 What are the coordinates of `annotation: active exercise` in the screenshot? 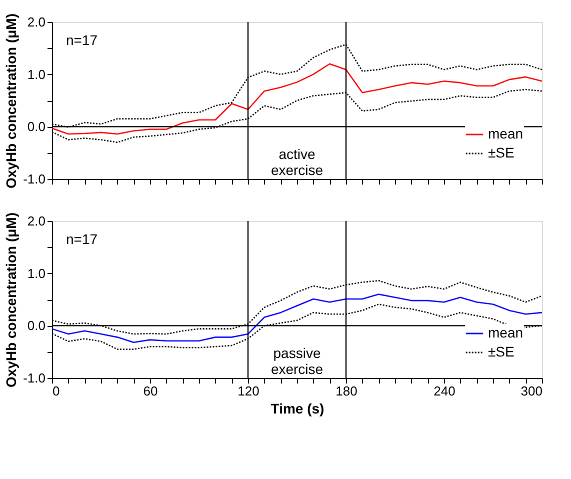 It's located at (297, 162).